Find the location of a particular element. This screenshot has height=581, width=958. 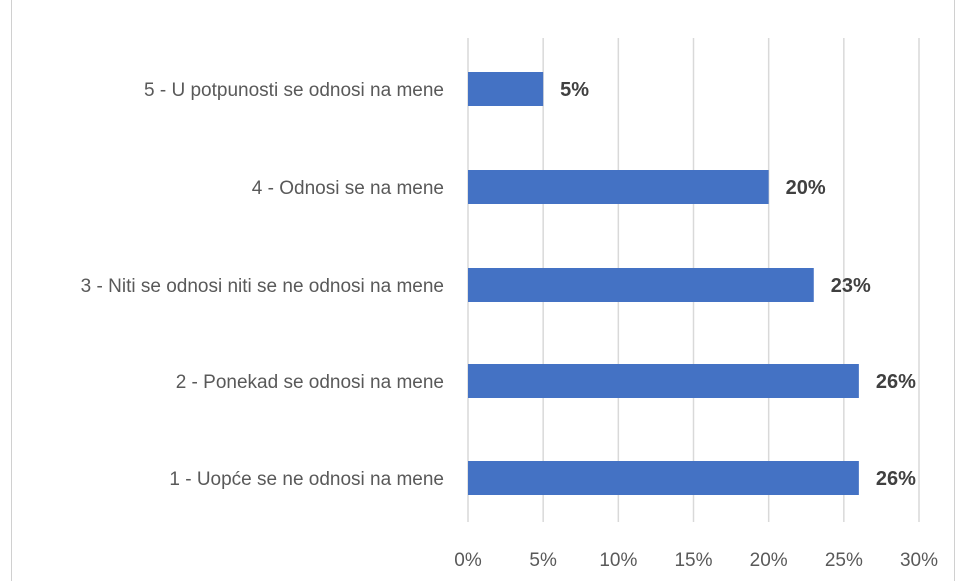

x-tick-label: 15% is located at coordinates (693, 560).